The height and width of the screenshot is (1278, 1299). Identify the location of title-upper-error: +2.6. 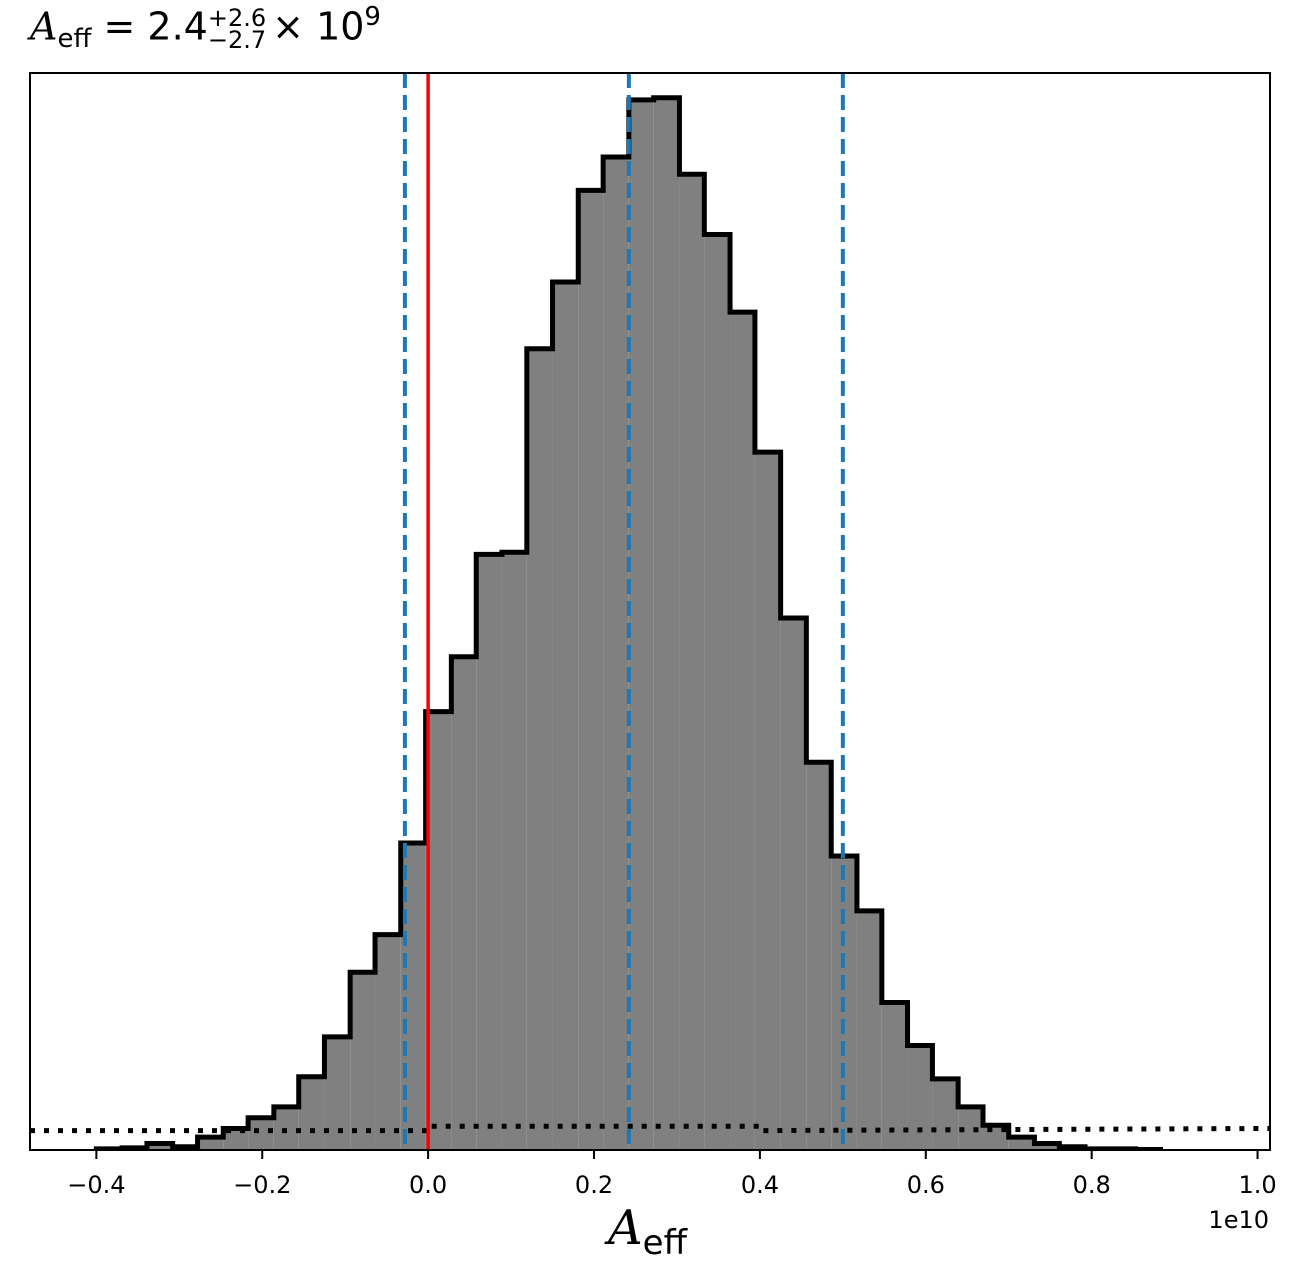
(237, 17).